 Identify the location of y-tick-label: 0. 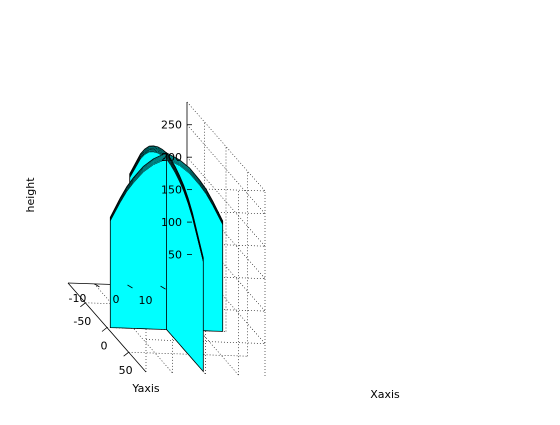
(116, 299).